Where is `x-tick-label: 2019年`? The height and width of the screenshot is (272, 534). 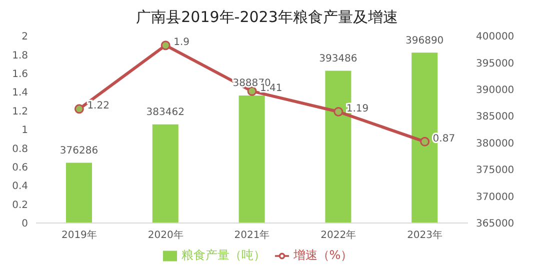 x-tick-label: 2019年 is located at coordinates (79, 235).